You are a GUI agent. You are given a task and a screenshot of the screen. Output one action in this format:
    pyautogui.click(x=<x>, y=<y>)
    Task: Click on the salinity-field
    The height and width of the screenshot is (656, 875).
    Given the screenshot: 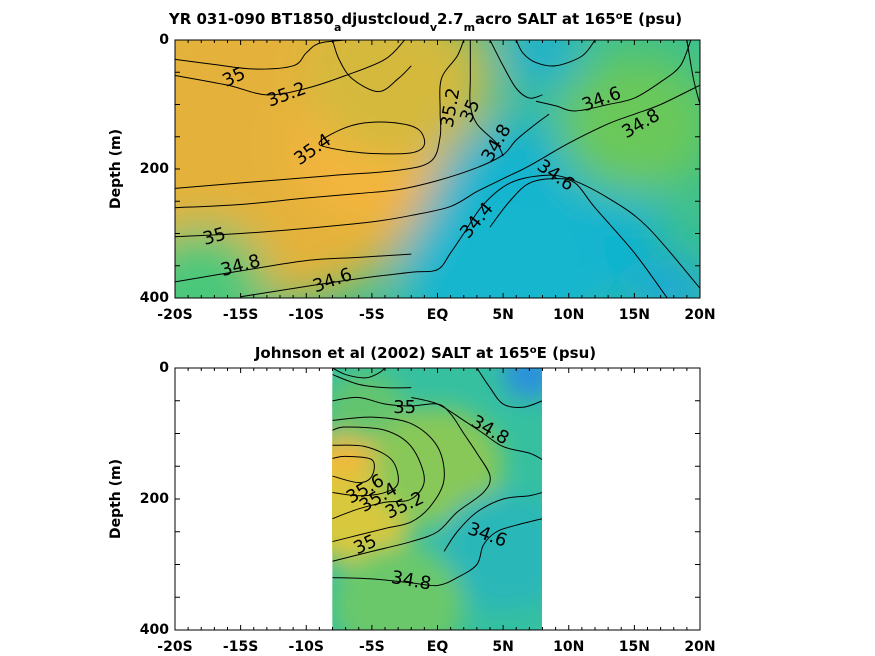 What is the action you would take?
    pyautogui.click(x=437, y=499)
    